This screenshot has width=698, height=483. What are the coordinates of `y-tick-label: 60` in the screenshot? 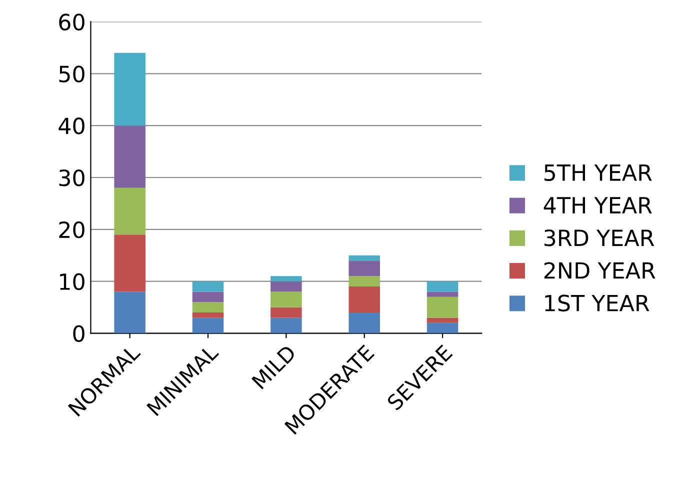 It's located at (71, 22).